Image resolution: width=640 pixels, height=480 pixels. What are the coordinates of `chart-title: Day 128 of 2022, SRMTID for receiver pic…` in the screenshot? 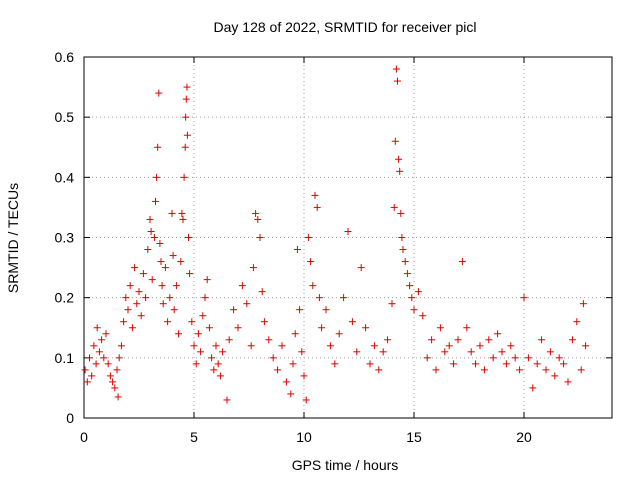 It's located at (345, 27).